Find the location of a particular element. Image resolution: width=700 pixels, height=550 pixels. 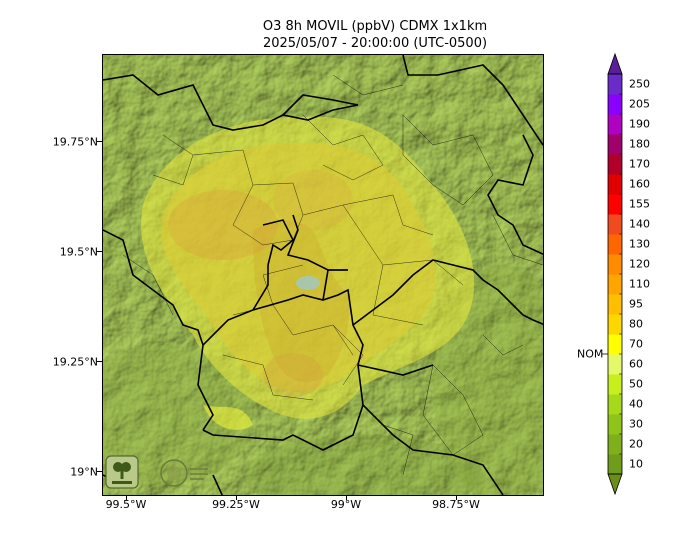

colorbar-label: 120 is located at coordinates (639, 264).